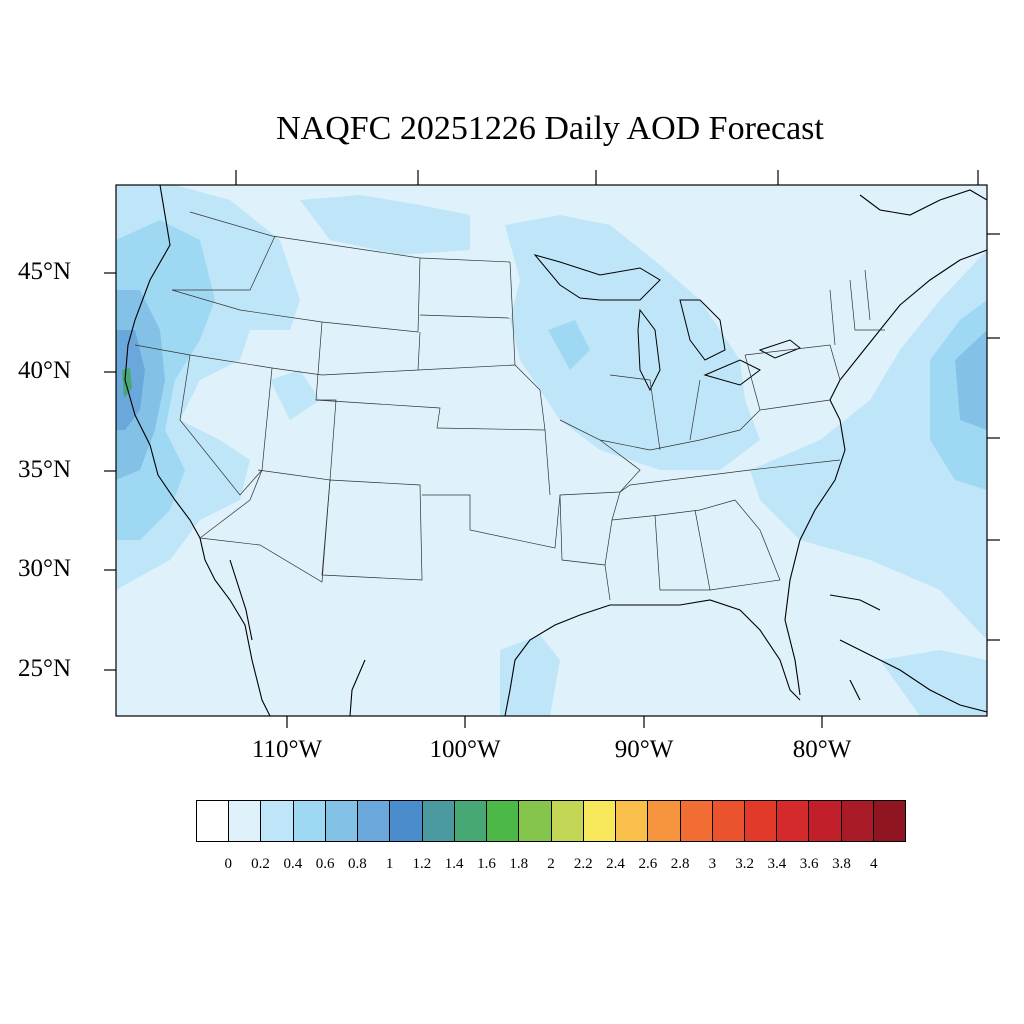 The width and height of the screenshot is (1024, 1024). I want to click on lat-label-30n: 30°N, so click(45, 568).